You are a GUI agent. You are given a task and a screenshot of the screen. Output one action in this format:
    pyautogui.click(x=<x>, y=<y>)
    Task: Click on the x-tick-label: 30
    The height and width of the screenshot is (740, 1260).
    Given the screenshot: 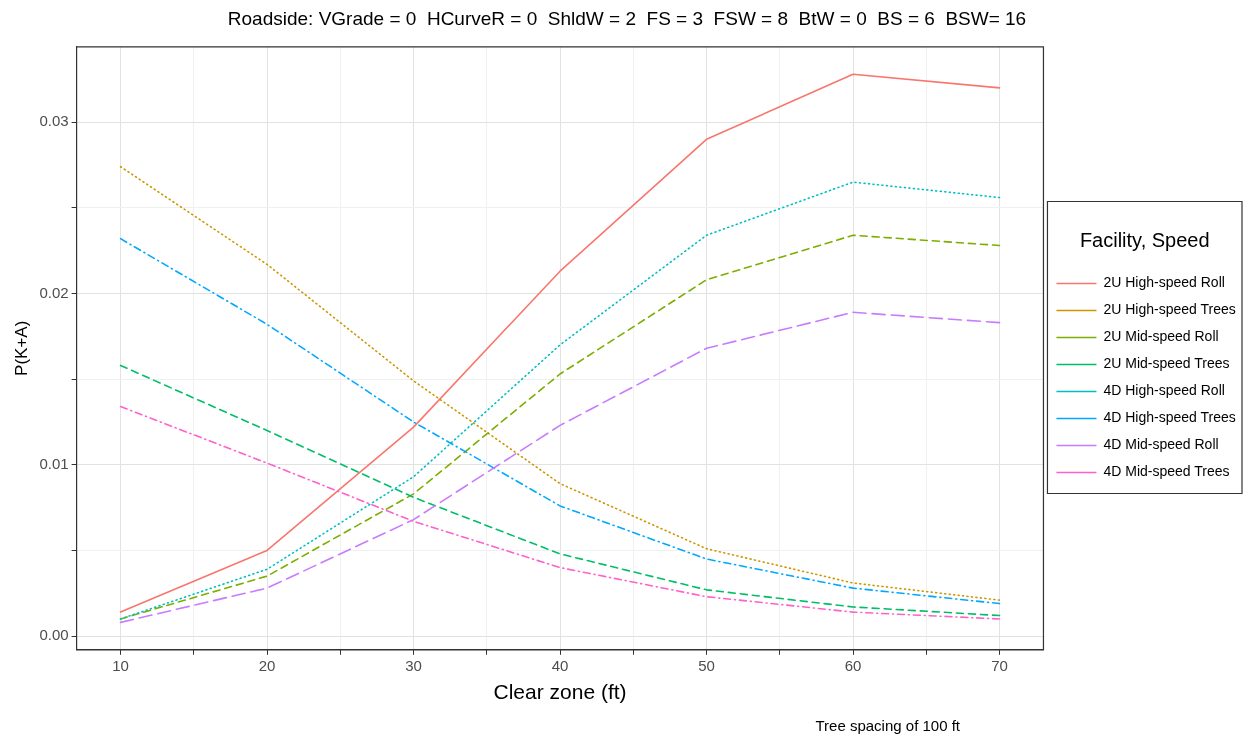 What is the action you would take?
    pyautogui.click(x=413, y=665)
    